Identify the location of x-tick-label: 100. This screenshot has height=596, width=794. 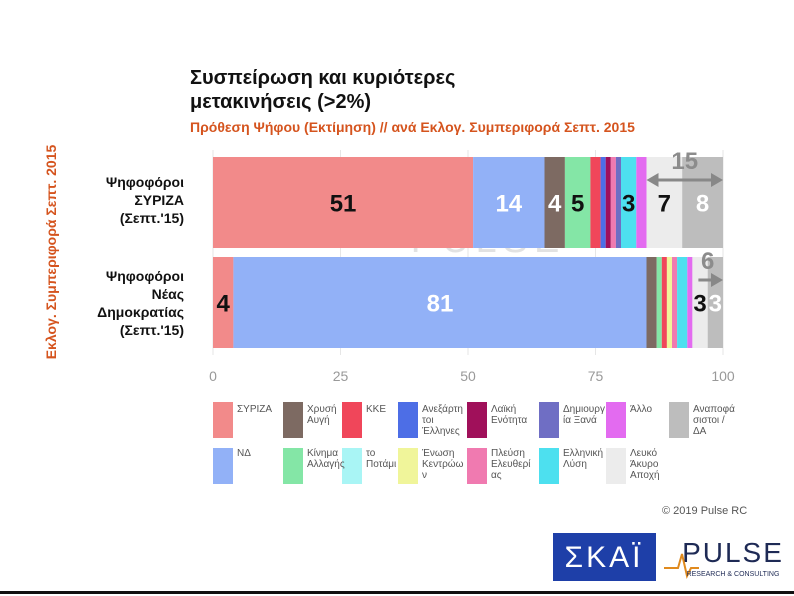
(723, 376).